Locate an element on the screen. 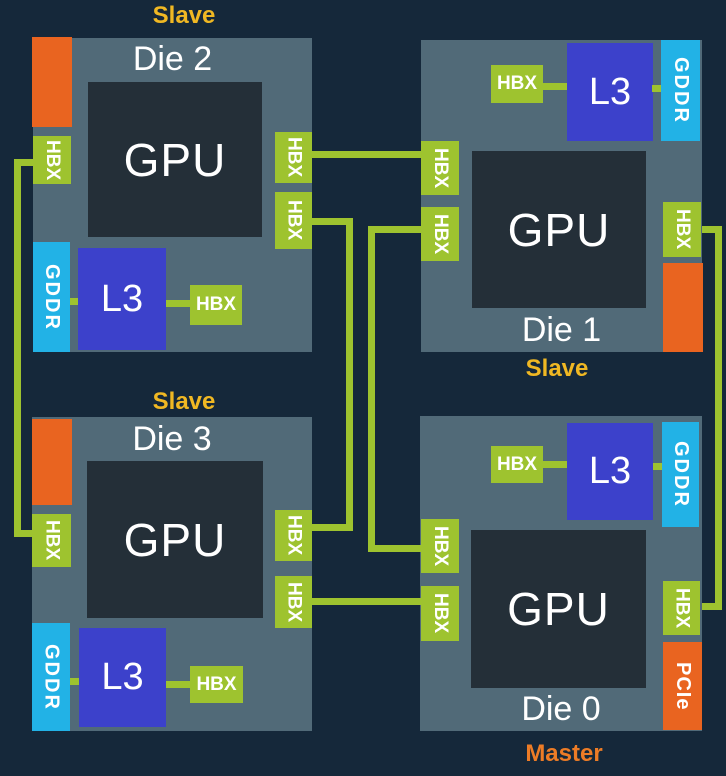 The height and width of the screenshot is (776, 726). die1-io-block is located at coordinates (683, 307).